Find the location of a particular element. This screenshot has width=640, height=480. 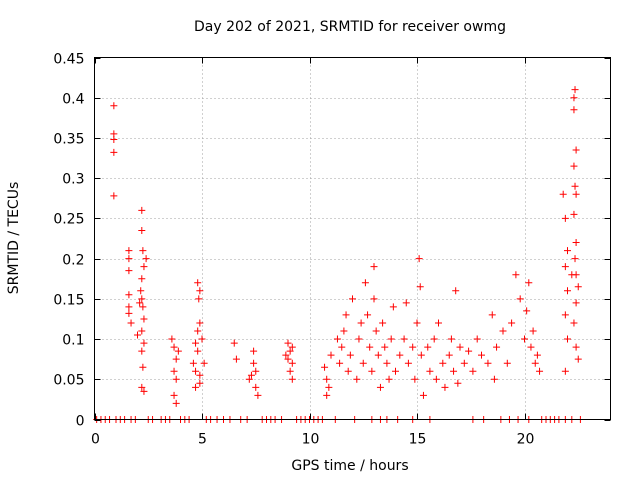

y-tick-label: 0.45 is located at coordinates (68, 60).